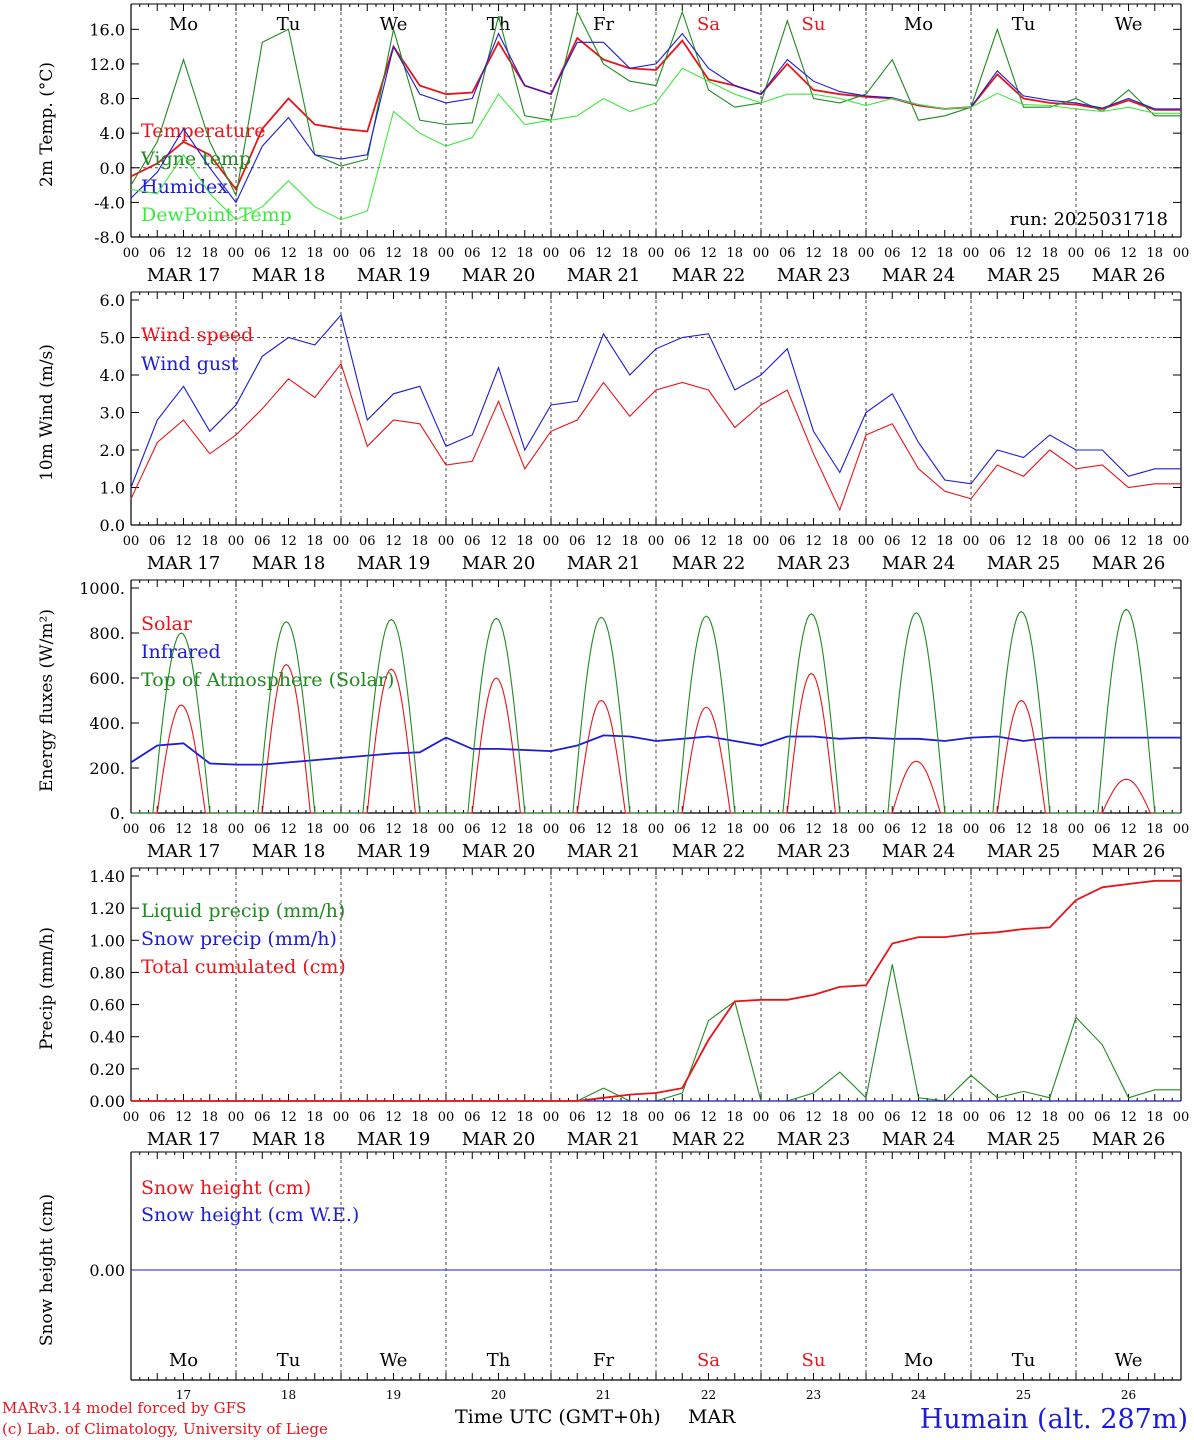  Describe the element at coordinates (289, 24) in the screenshot. I see `weekday-label: Tu` at that location.